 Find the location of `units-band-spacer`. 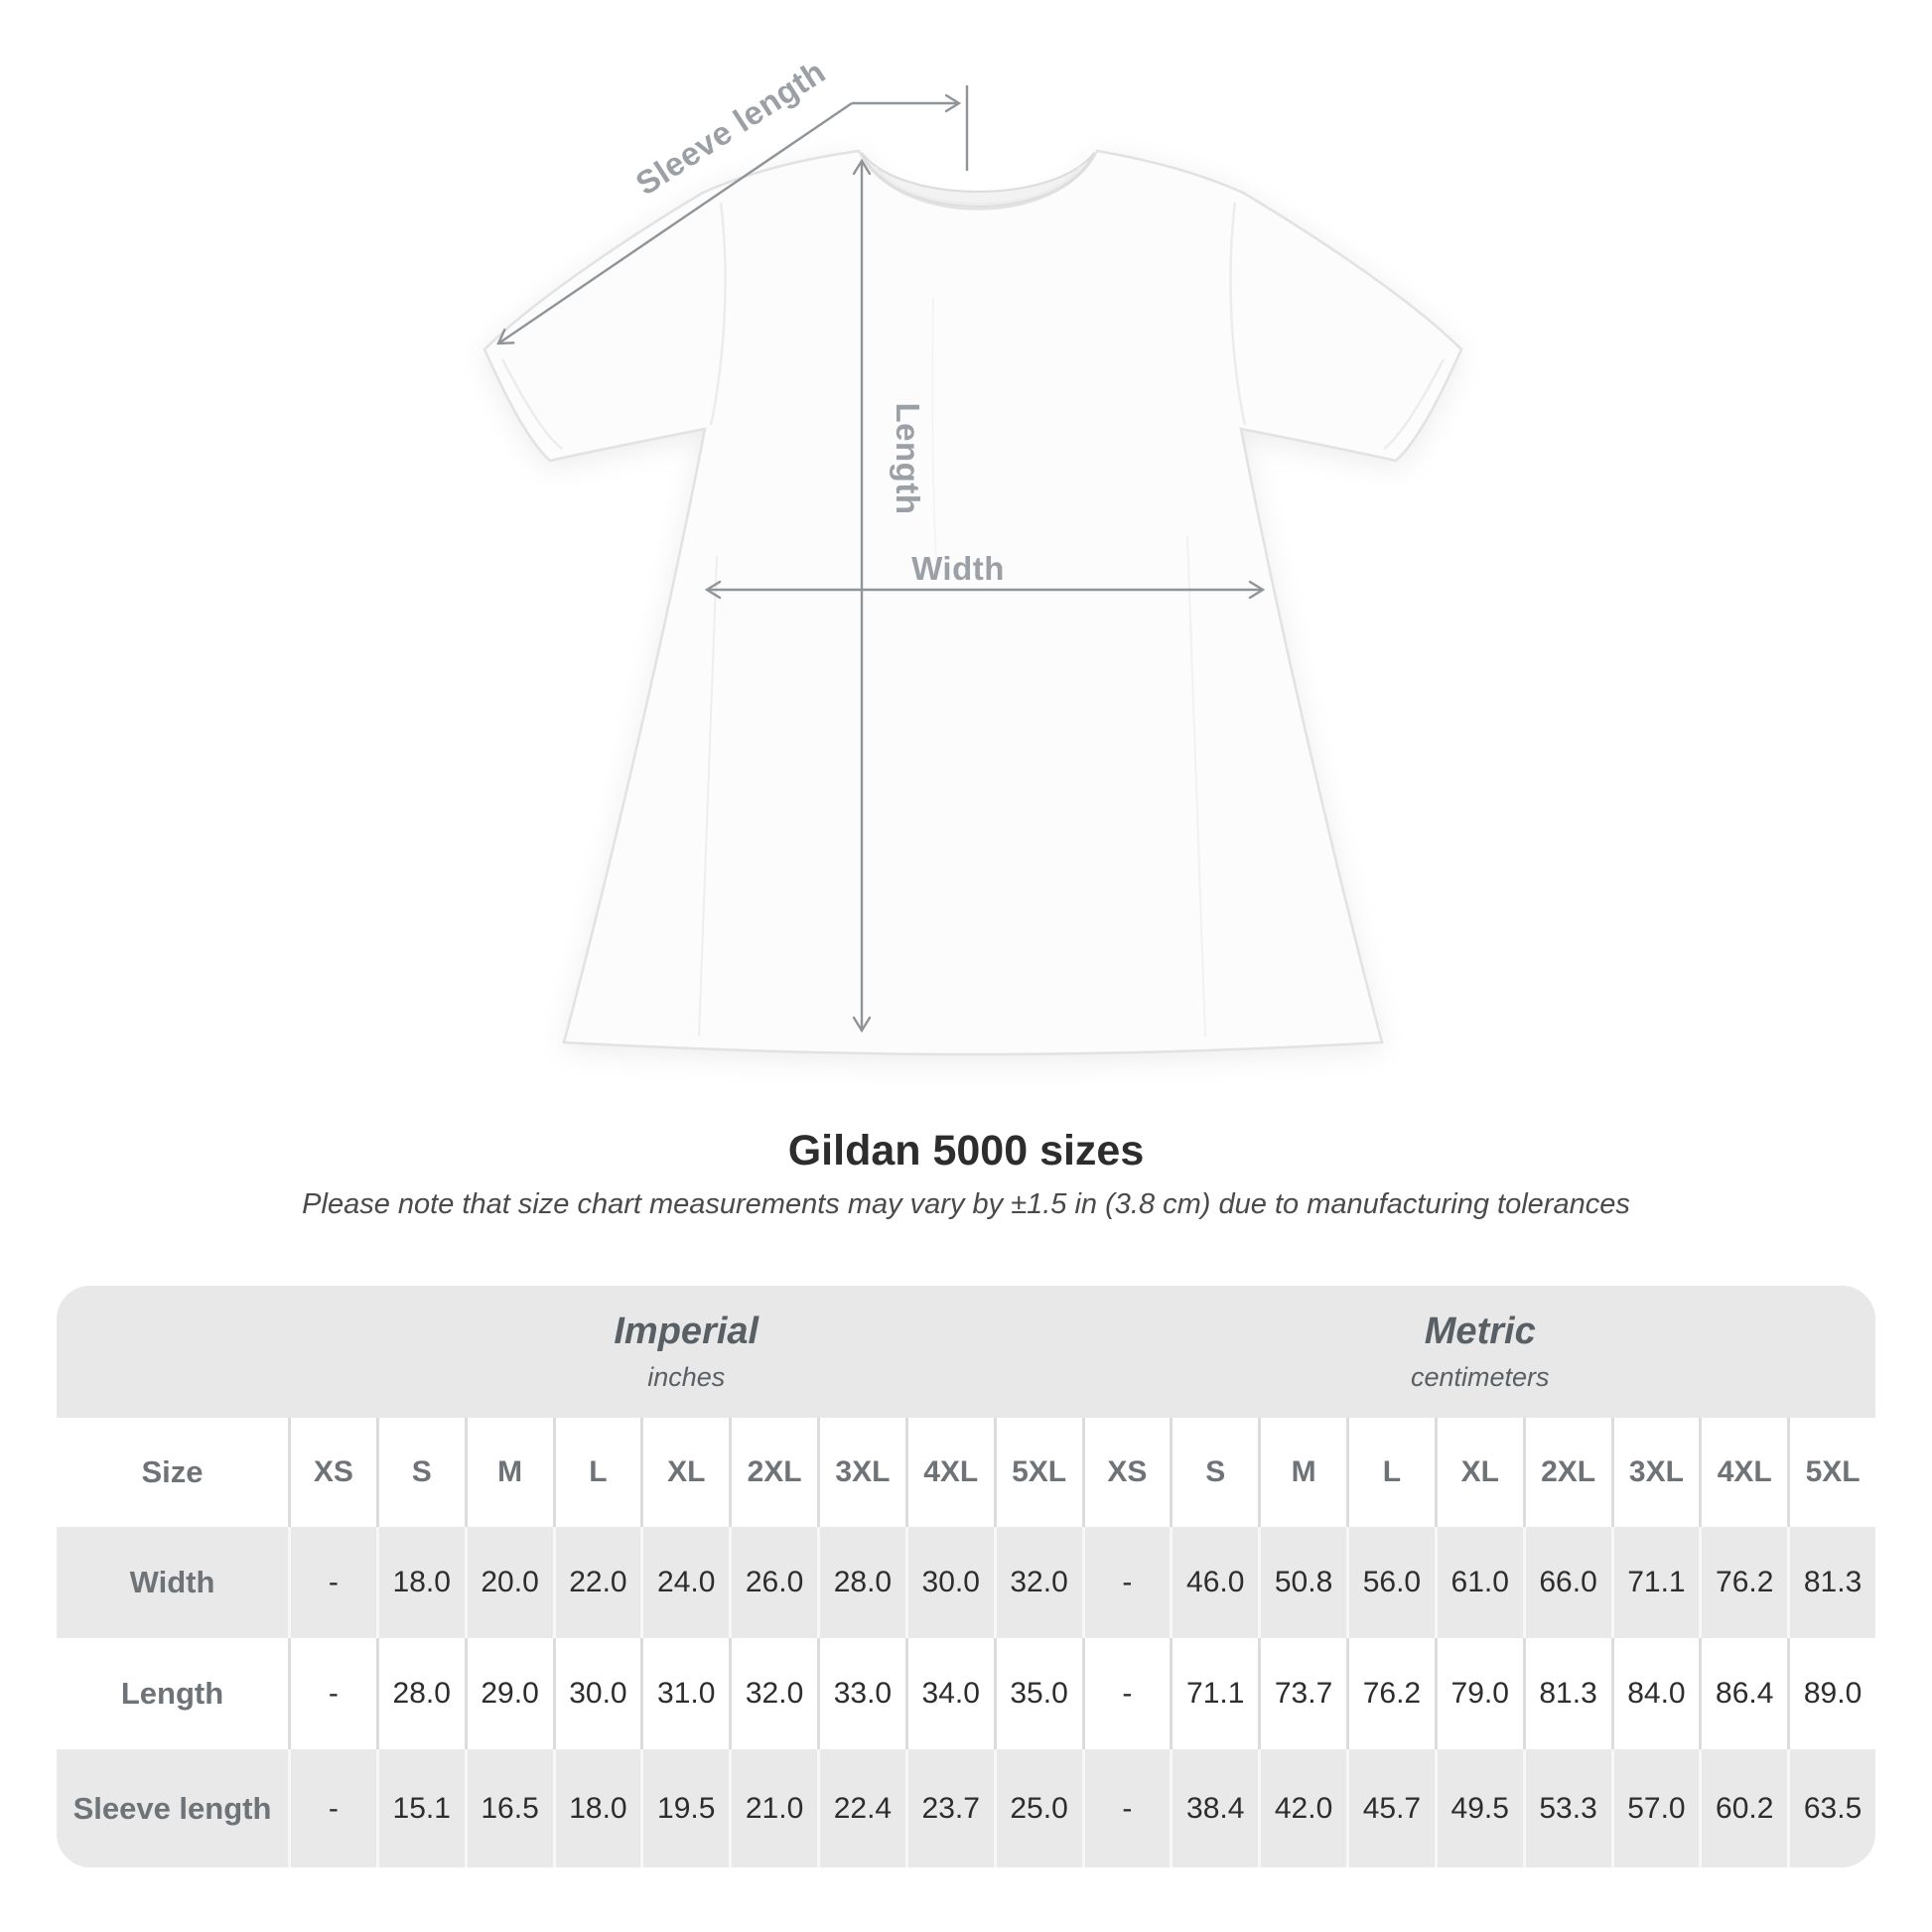

units-band-spacer is located at coordinates (172, 1352).